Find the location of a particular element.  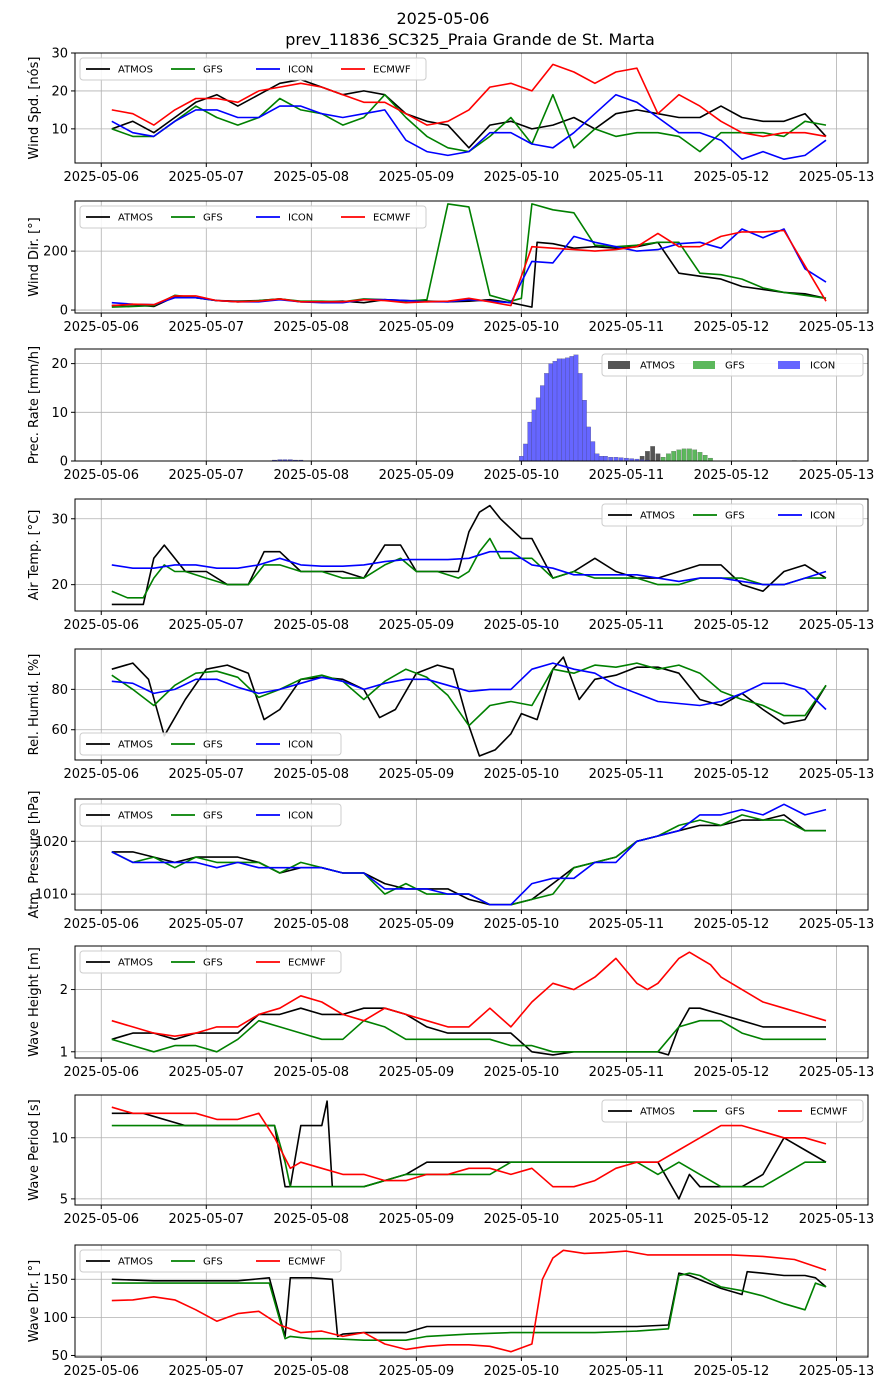

y-tick-label: 1 is located at coordinates (64, 1052).